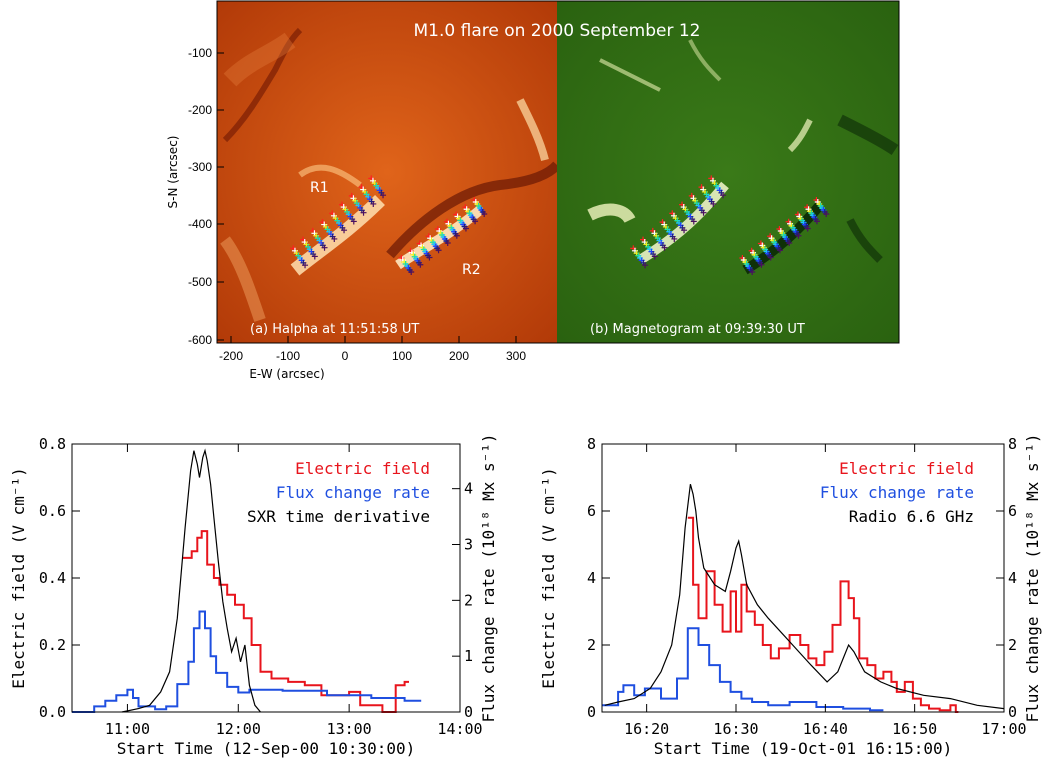  What do you see at coordinates (389, 225) in the screenshot?
I see `ribbon-markers-a` at bounding box center [389, 225].